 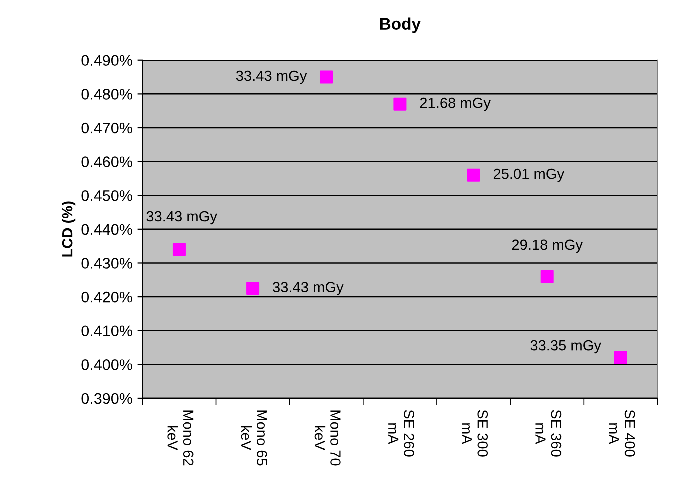 I want to click on y-tick-label: 0.420%, so click(x=107, y=297).